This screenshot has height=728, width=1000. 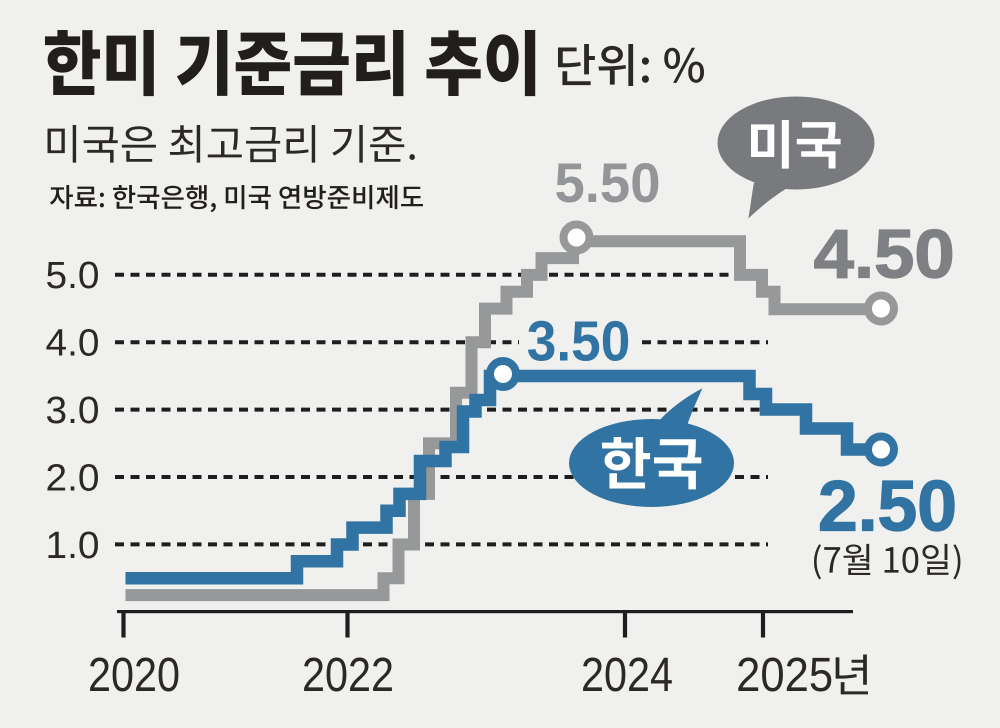 What do you see at coordinates (348, 675) in the screenshot?
I see `svg-text: 2022` at bounding box center [348, 675].